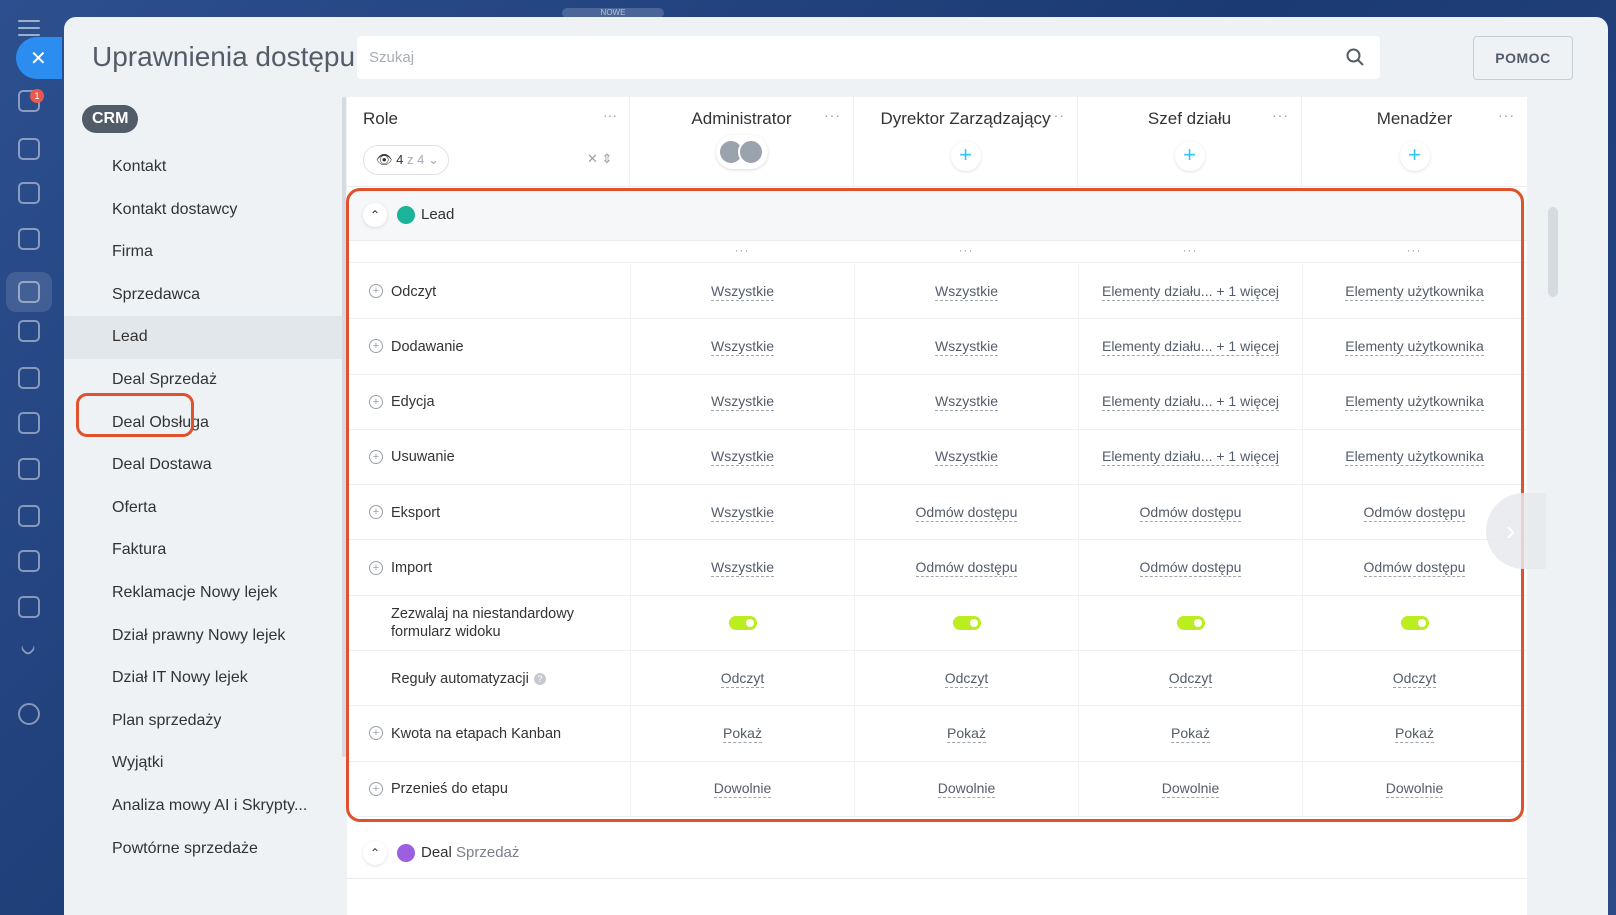 This screenshot has height=915, width=1616. I want to click on sidebar-item-lead: Lead, so click(204, 337).